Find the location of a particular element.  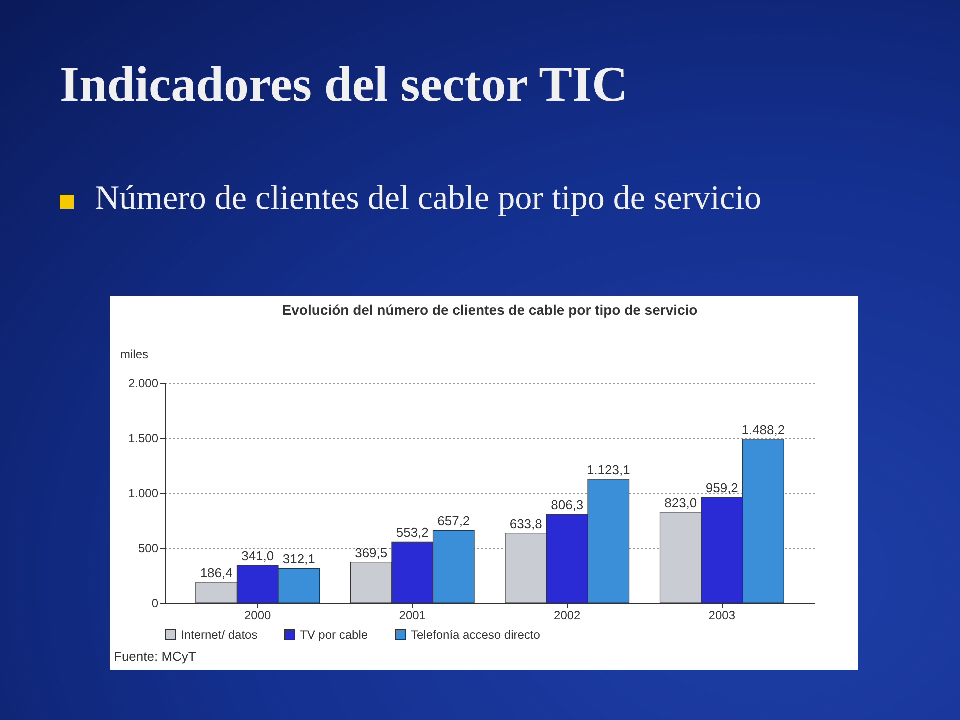

data-label: 657,2 is located at coordinates (454, 521).